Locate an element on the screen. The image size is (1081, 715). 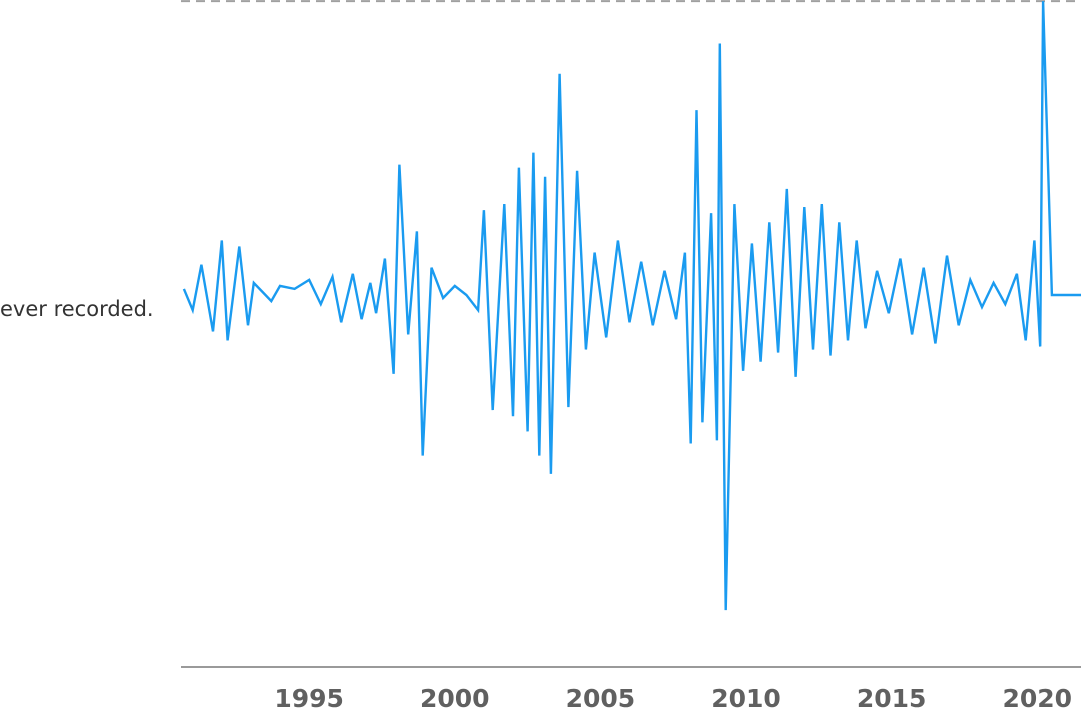
x-tick-label: 2015 is located at coordinates (892, 698).